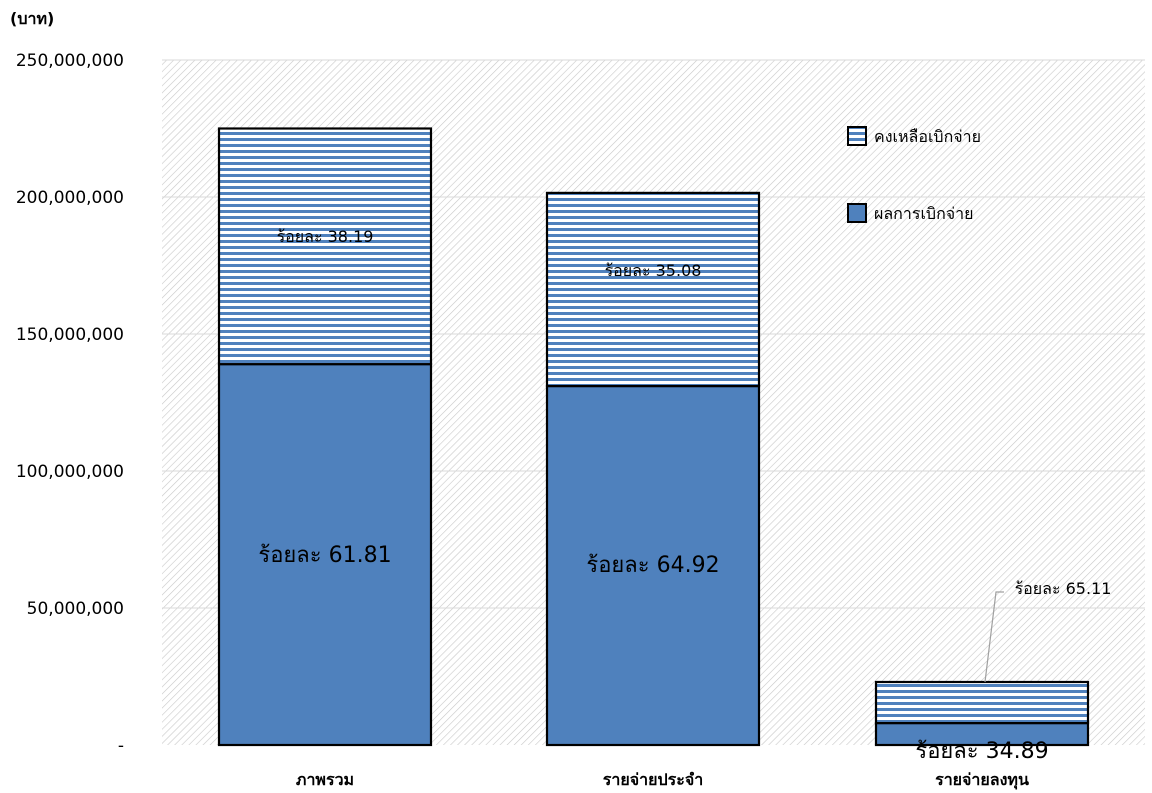 The width and height of the screenshot is (1152, 793). Describe the element at coordinates (981, 751) in the screenshot. I see `data-label-disbursed: ร้อยละ 34.89` at that location.